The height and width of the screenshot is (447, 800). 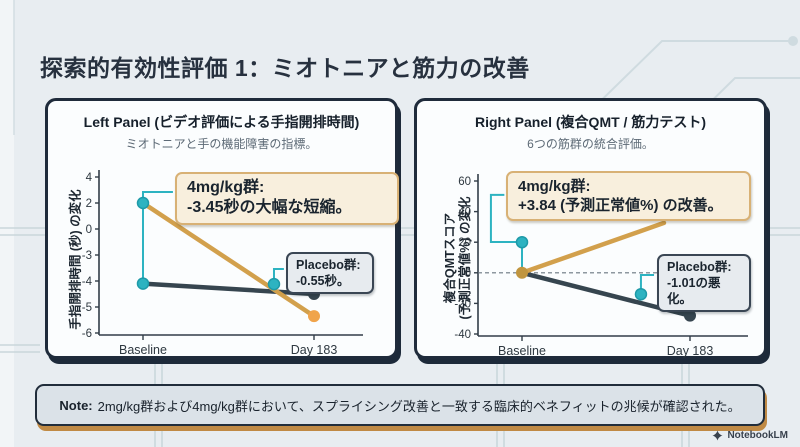 What do you see at coordinates (464, 243) in the screenshot?
I see `svg-text: 20` at bounding box center [464, 243].